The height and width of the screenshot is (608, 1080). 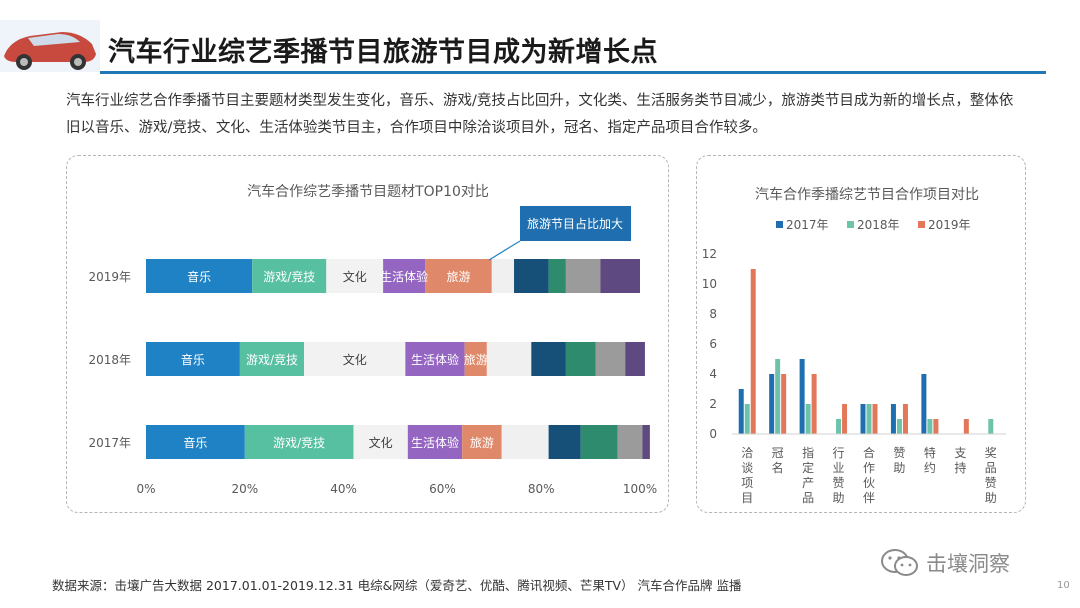 What do you see at coordinates (109, 443) in the screenshot?
I see `y-tick-label: 2017年` at bounding box center [109, 443].